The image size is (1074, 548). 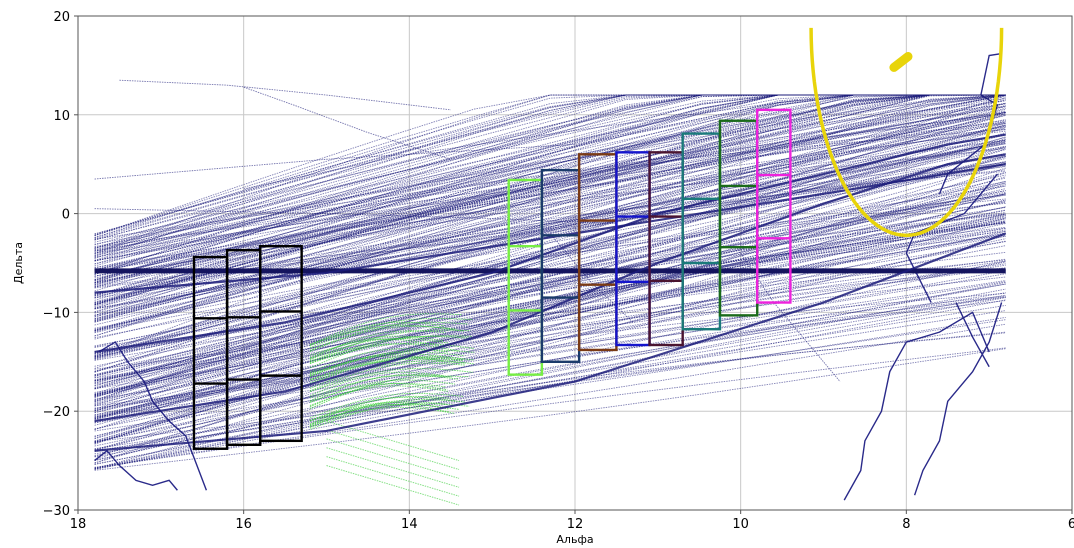 I want to click on green-tracks, so click(x=392, y=409).